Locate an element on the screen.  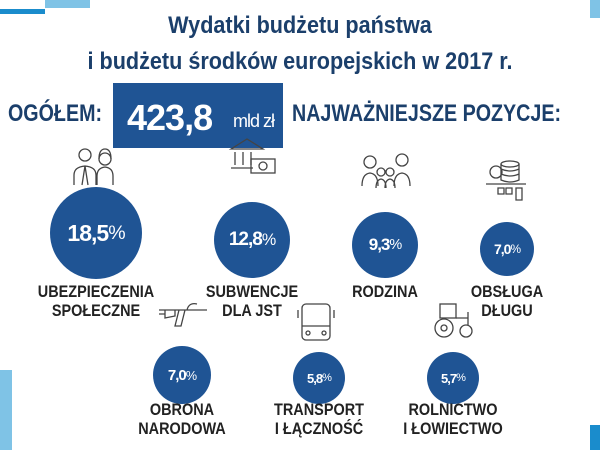
total-unit: mld zł is located at coordinates (254, 121).